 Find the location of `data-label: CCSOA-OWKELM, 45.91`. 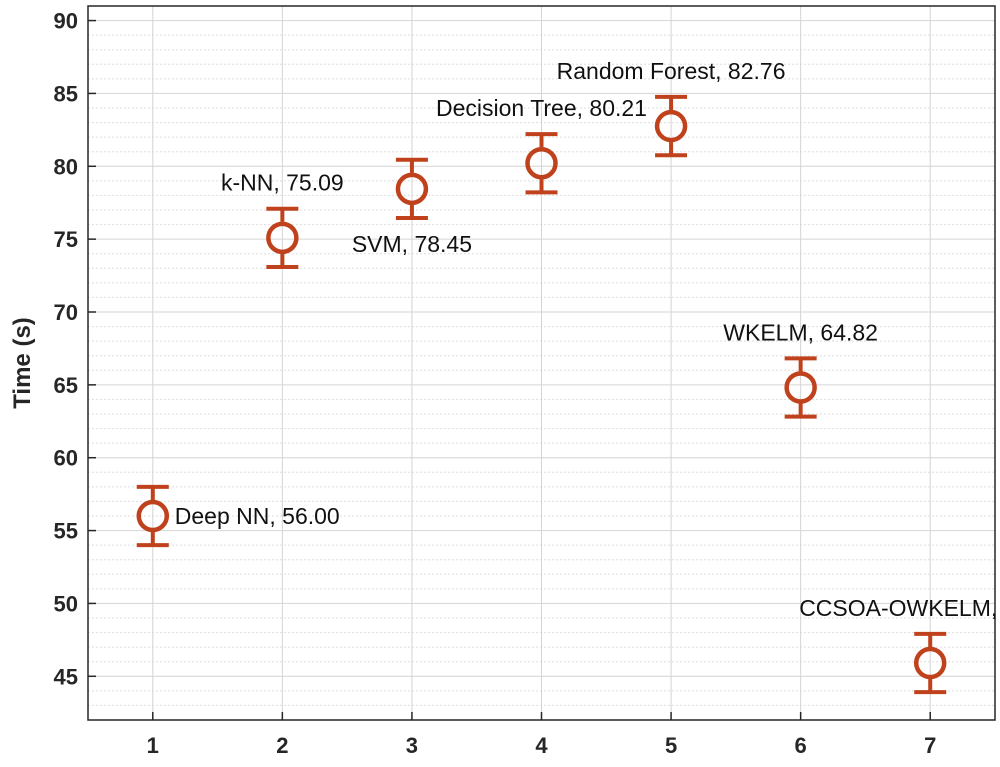

data-label: CCSOA-OWKELM, 45.91 is located at coordinates (899, 608).